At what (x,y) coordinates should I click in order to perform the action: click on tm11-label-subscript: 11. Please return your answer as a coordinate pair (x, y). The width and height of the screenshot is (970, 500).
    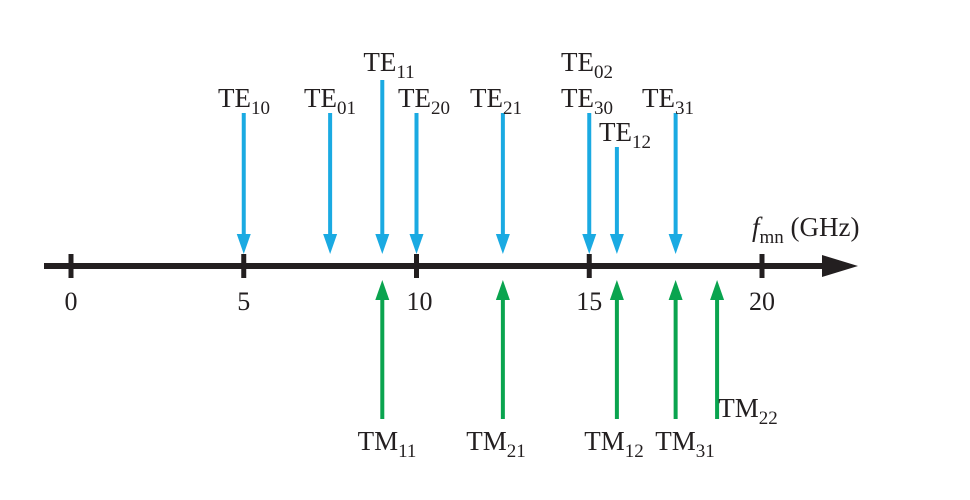
    Looking at the image, I should click on (407, 451).